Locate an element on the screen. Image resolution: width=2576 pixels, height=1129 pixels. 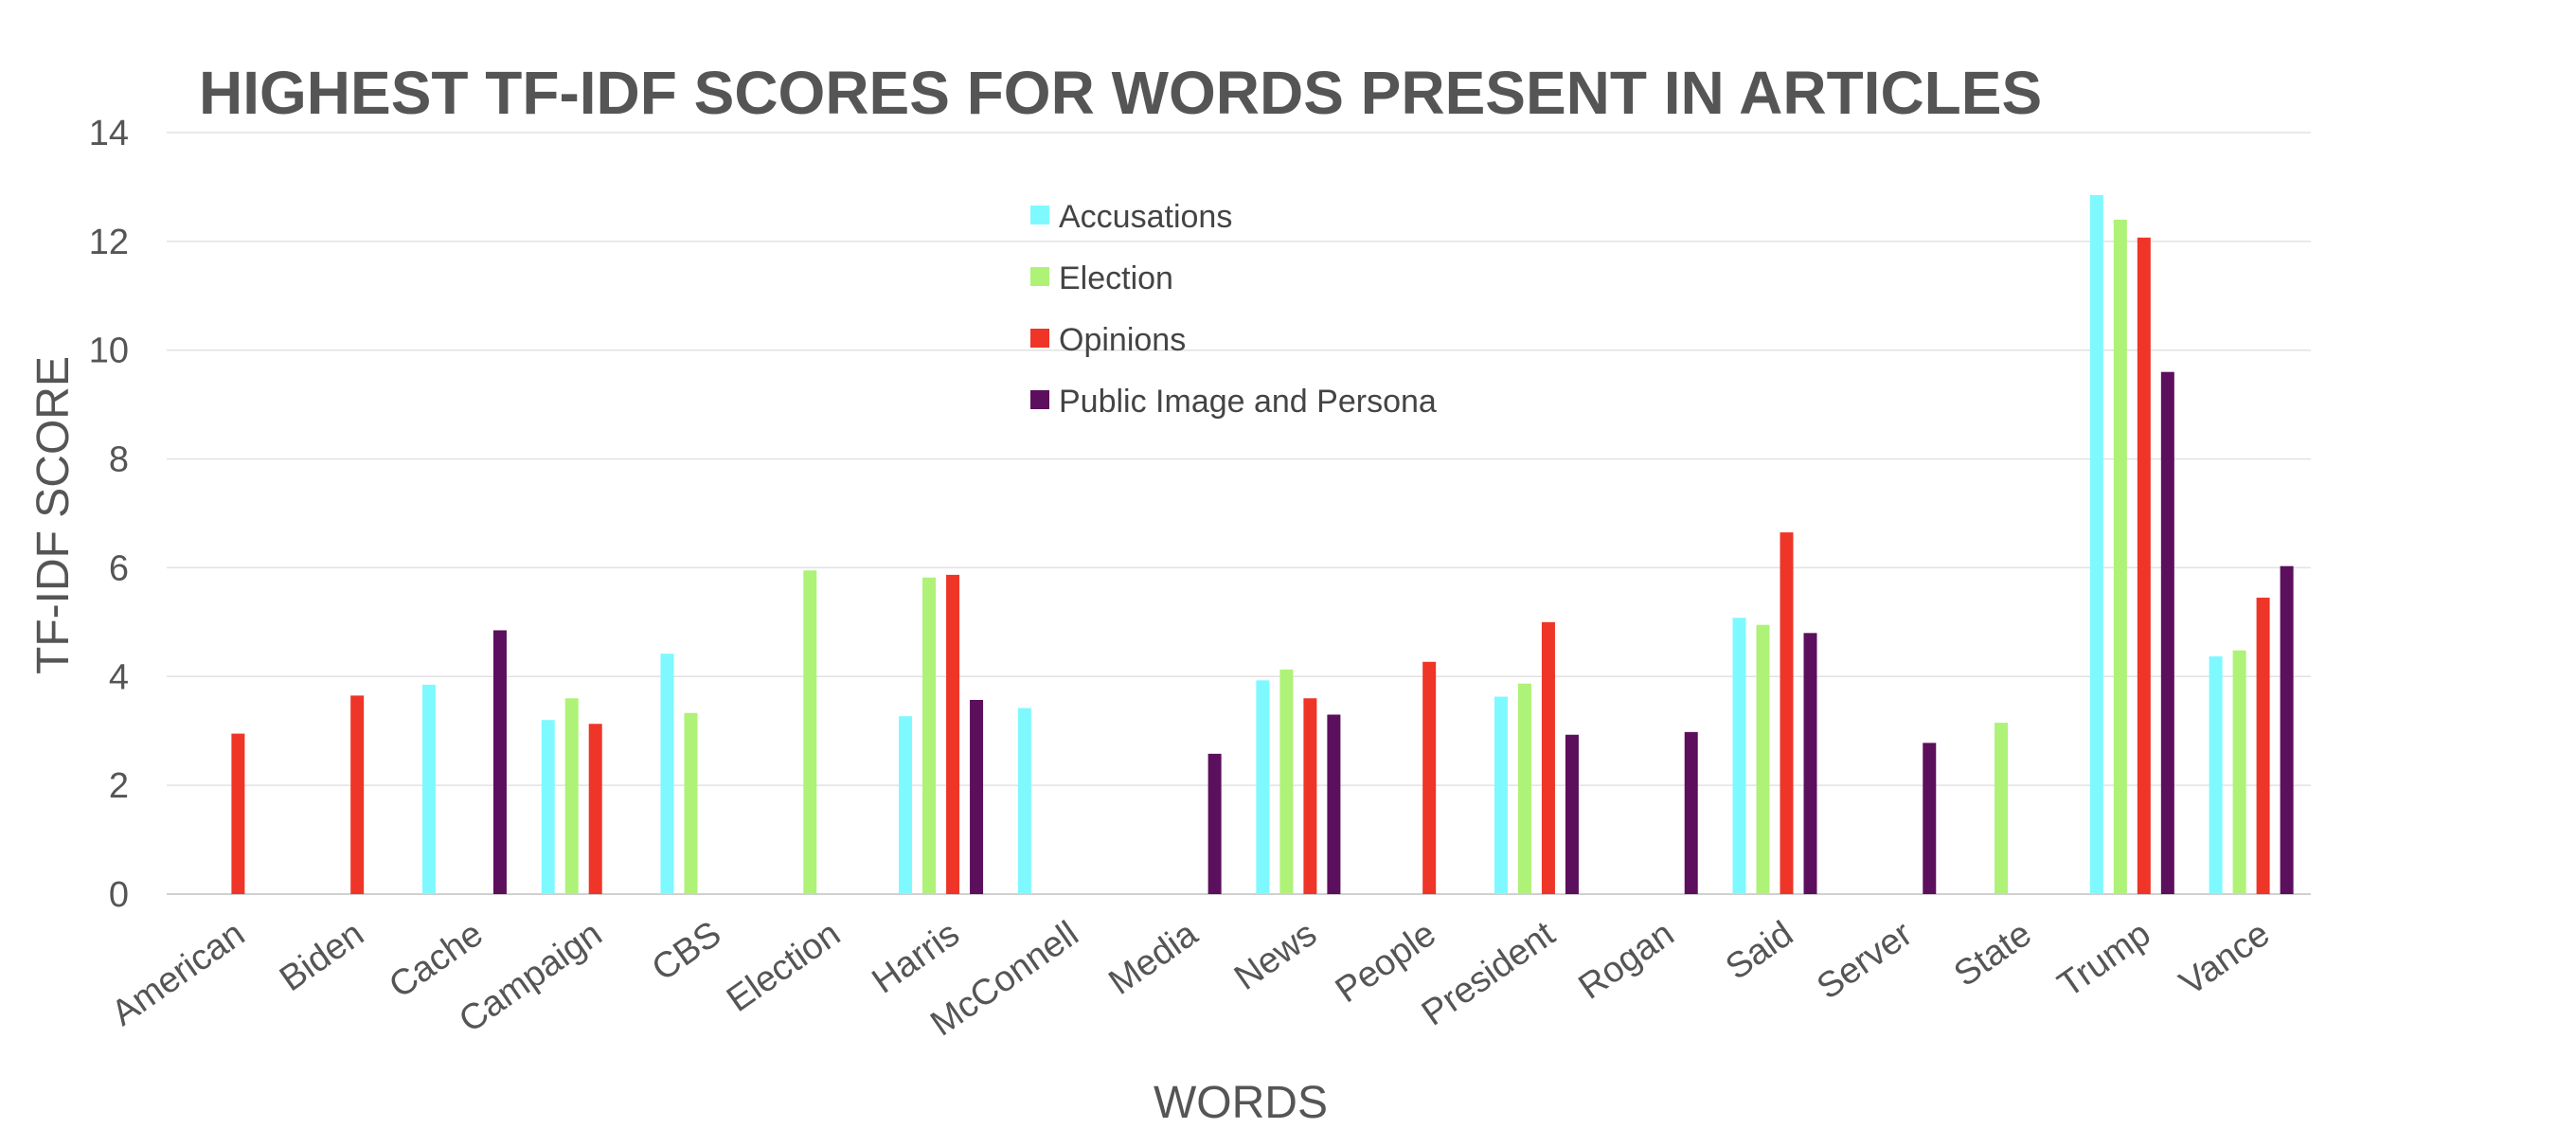
bar-opinions-harris is located at coordinates (953, 734).